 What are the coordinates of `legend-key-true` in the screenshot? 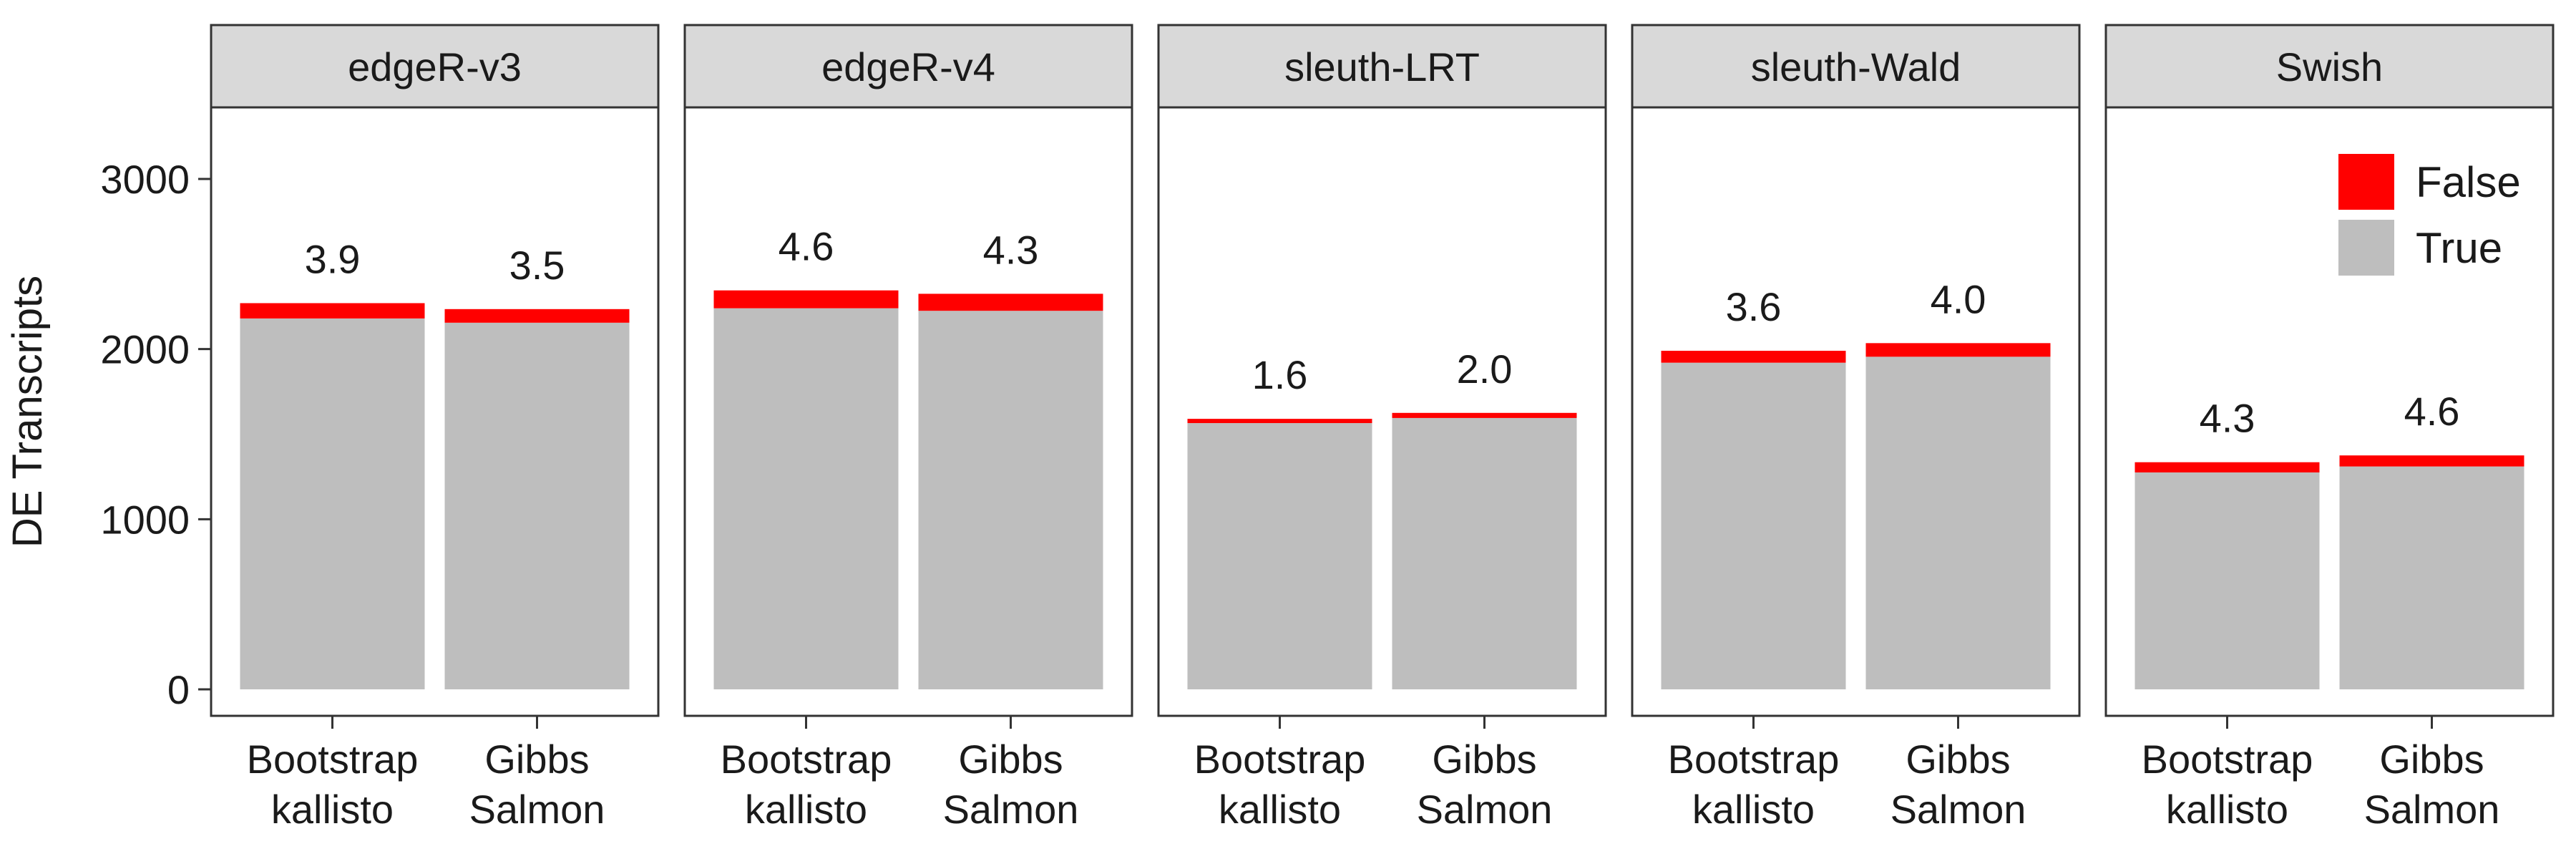 It's located at (2366, 248).